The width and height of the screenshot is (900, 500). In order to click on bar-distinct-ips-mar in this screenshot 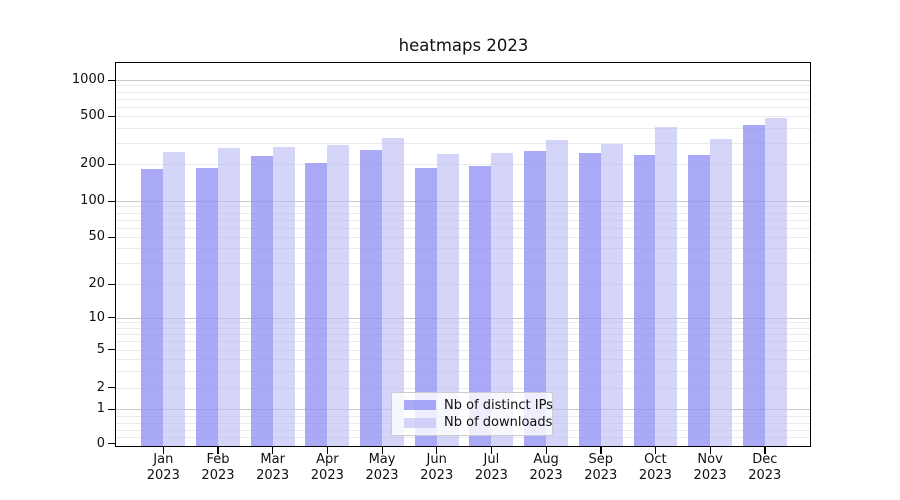, I will do `click(261, 301)`.